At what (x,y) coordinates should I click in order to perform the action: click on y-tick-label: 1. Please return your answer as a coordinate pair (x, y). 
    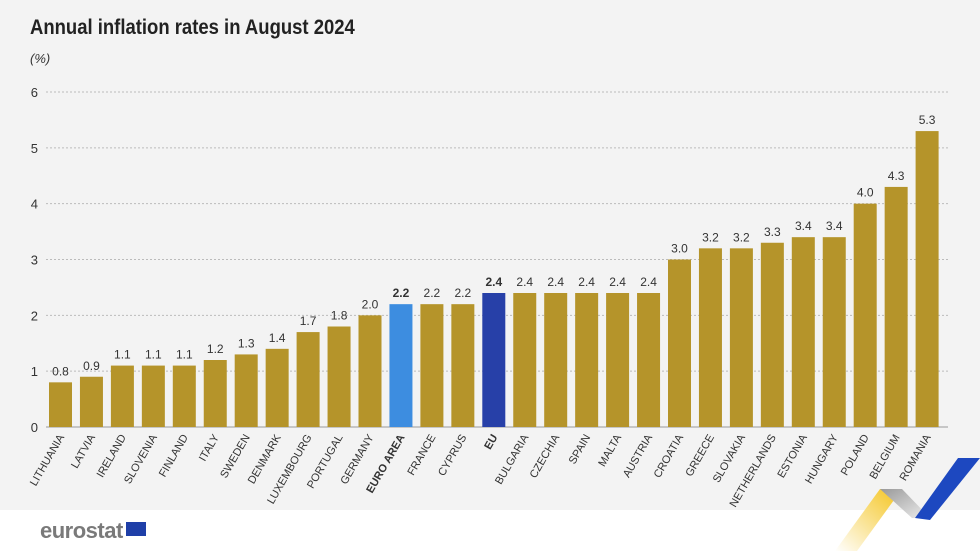
    Looking at the image, I should click on (34, 371).